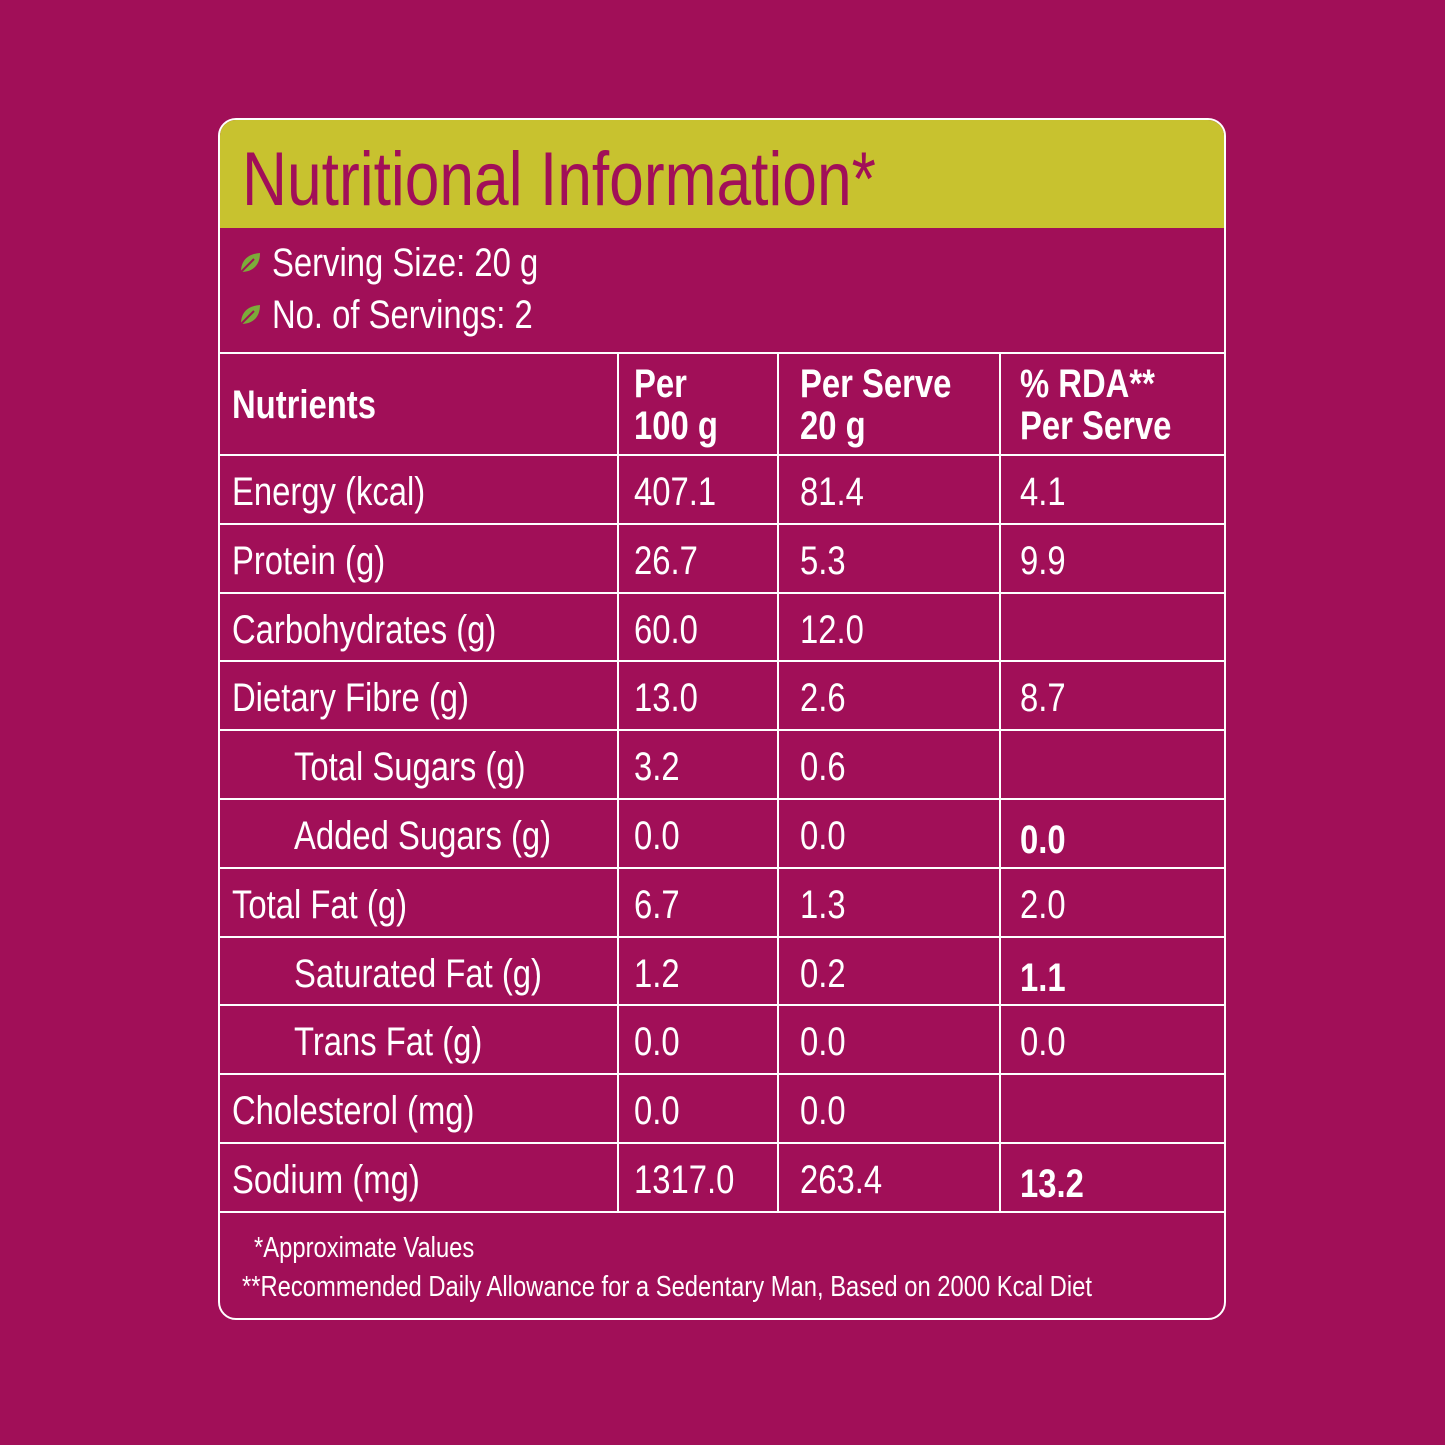 This screenshot has height=1445, width=1445. I want to click on value-cell: 3.2, so click(657, 767).